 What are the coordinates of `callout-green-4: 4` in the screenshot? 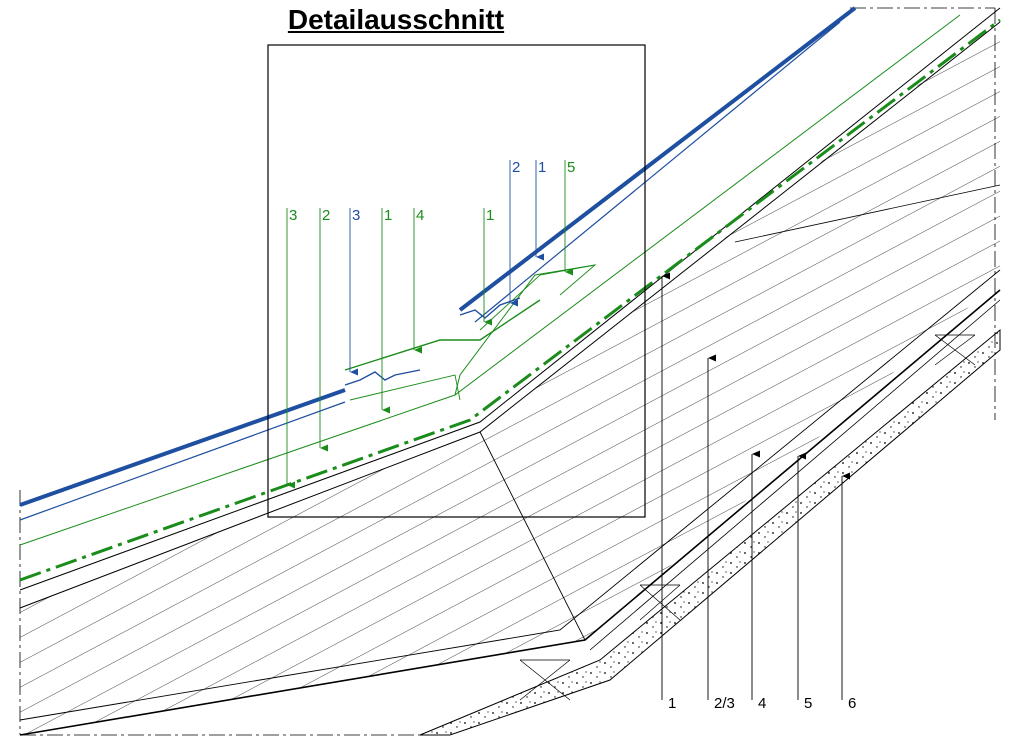 It's located at (420, 215).